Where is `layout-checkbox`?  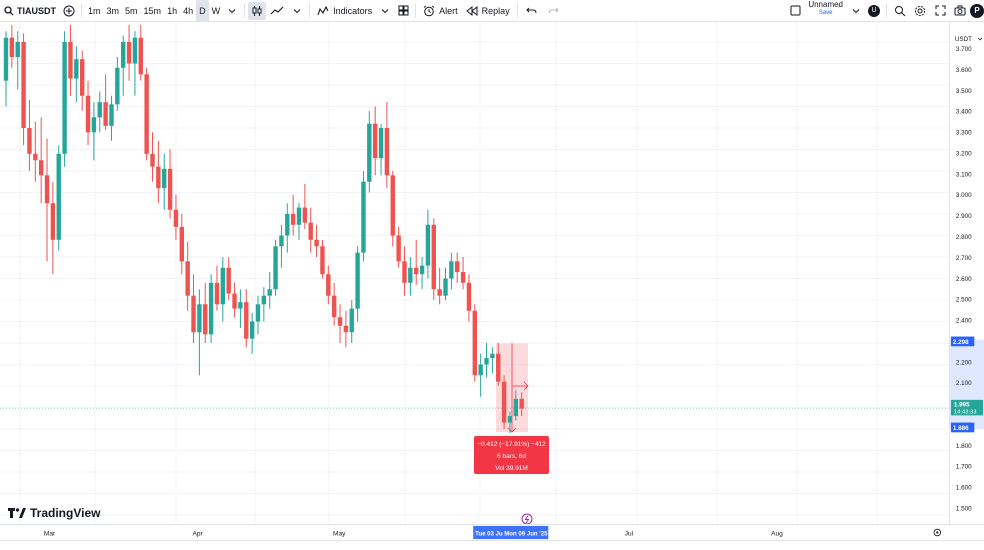
layout-checkbox is located at coordinates (795, 11).